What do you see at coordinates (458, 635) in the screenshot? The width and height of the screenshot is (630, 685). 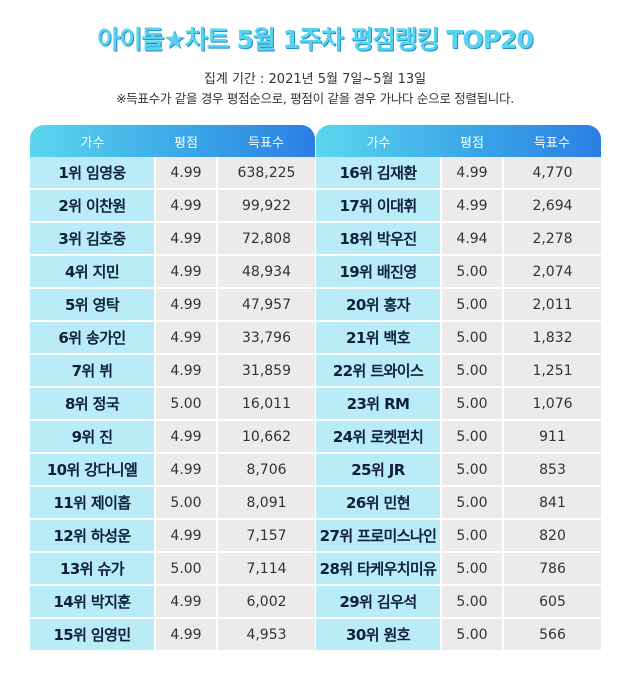 I see `table-row: 30위 원호 5.00 566` at bounding box center [458, 635].